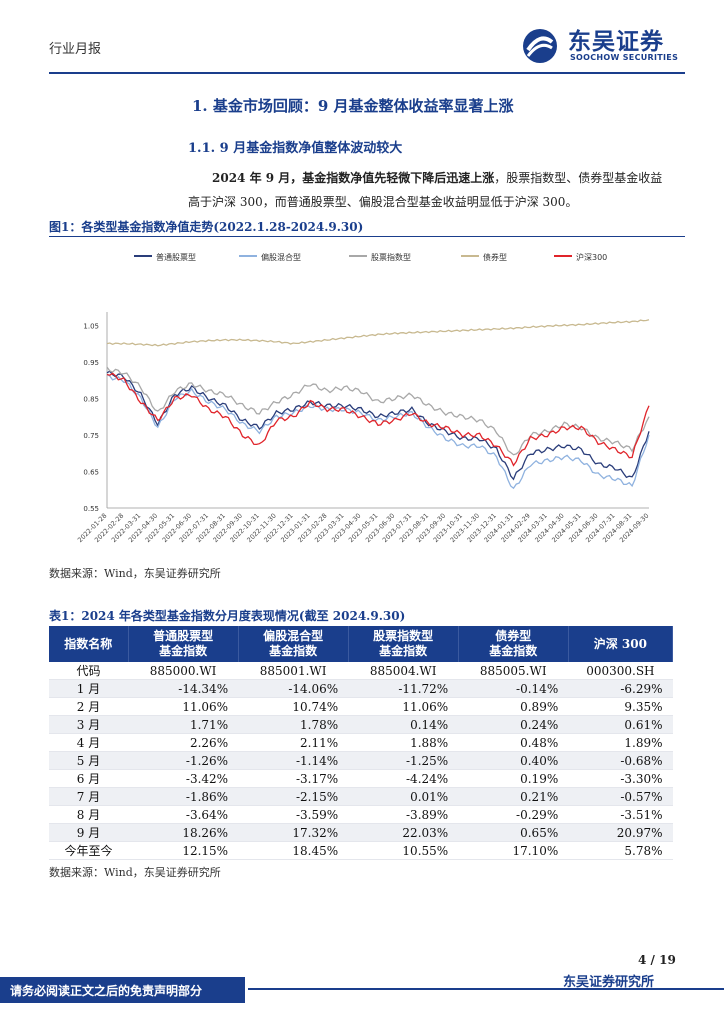  What do you see at coordinates (183, 832) in the screenshot?
I see `table-cell: 18.26%` at bounding box center [183, 832].